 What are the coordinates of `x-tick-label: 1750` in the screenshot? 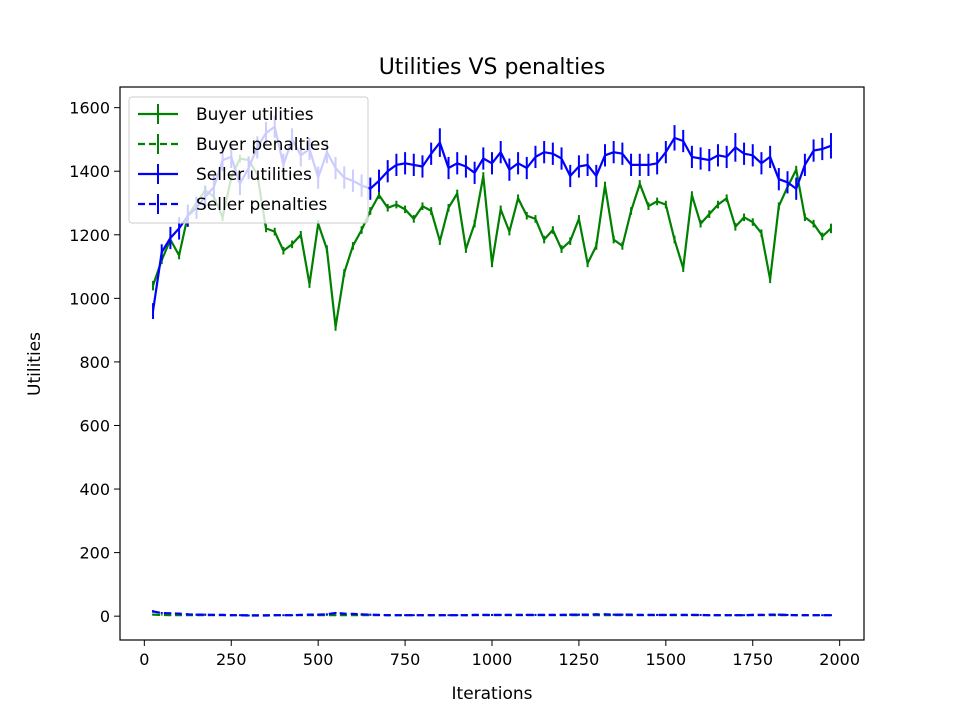 It's located at (752, 659).